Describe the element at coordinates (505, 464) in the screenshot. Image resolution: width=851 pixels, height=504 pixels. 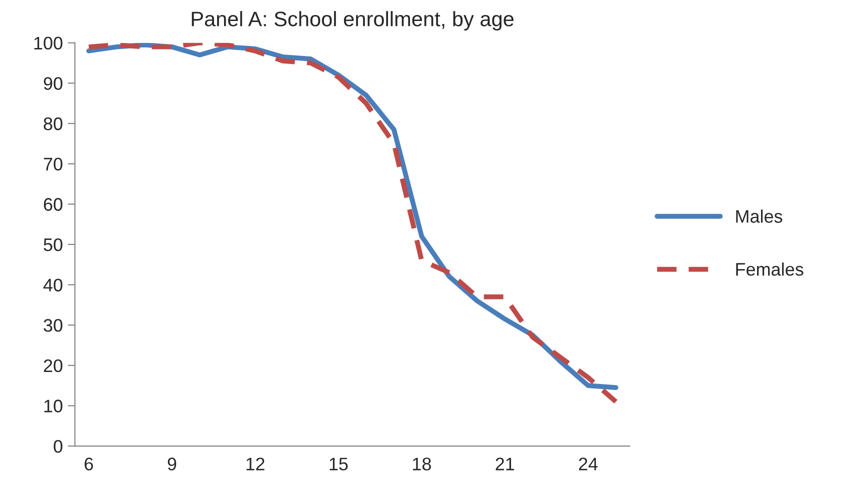
I see `x-tick-label: 21` at that location.